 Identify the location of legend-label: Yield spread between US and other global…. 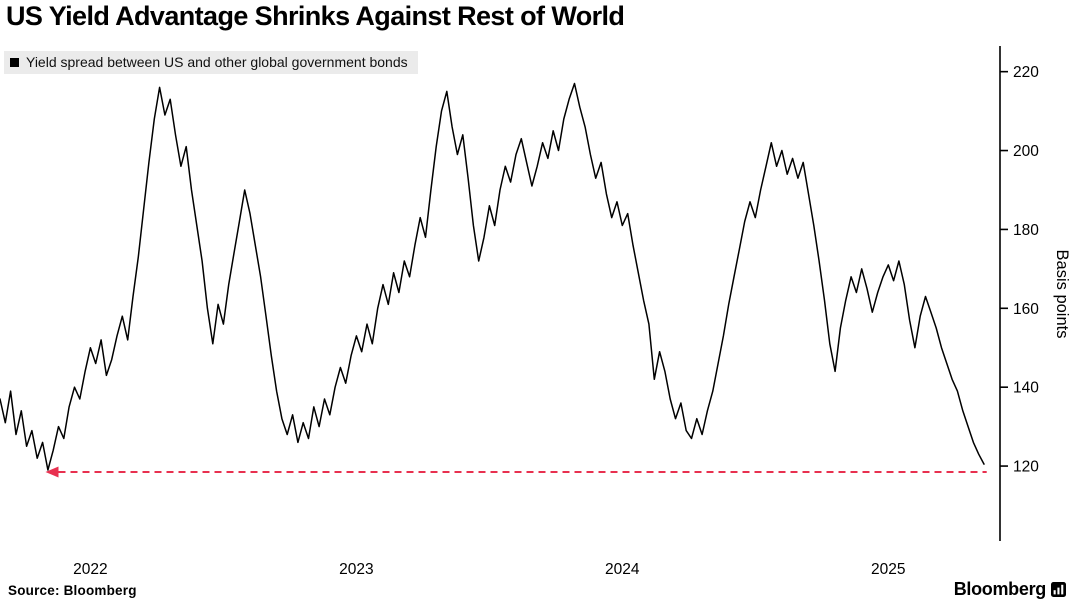
(217, 62).